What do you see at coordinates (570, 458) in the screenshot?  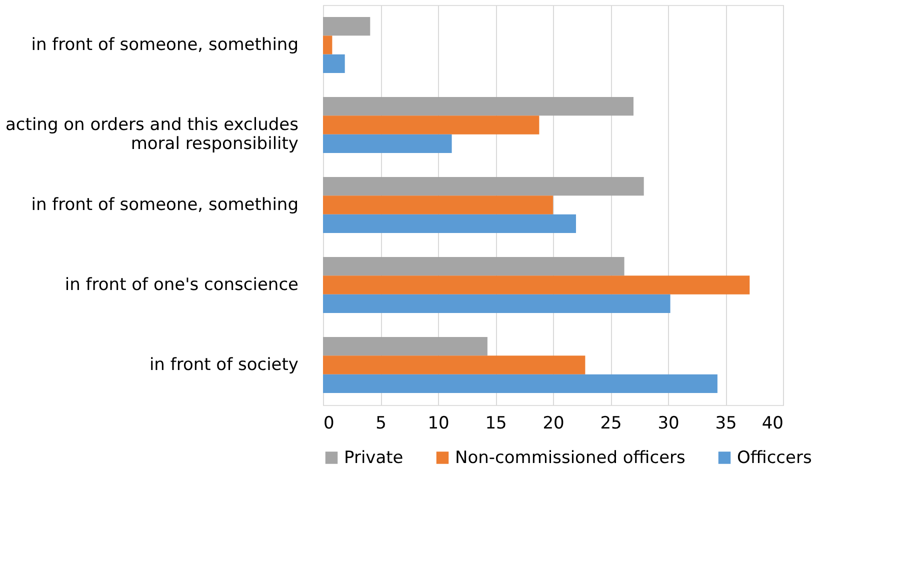 I see `legend-label: Non-commissioned officers` at bounding box center [570, 458].